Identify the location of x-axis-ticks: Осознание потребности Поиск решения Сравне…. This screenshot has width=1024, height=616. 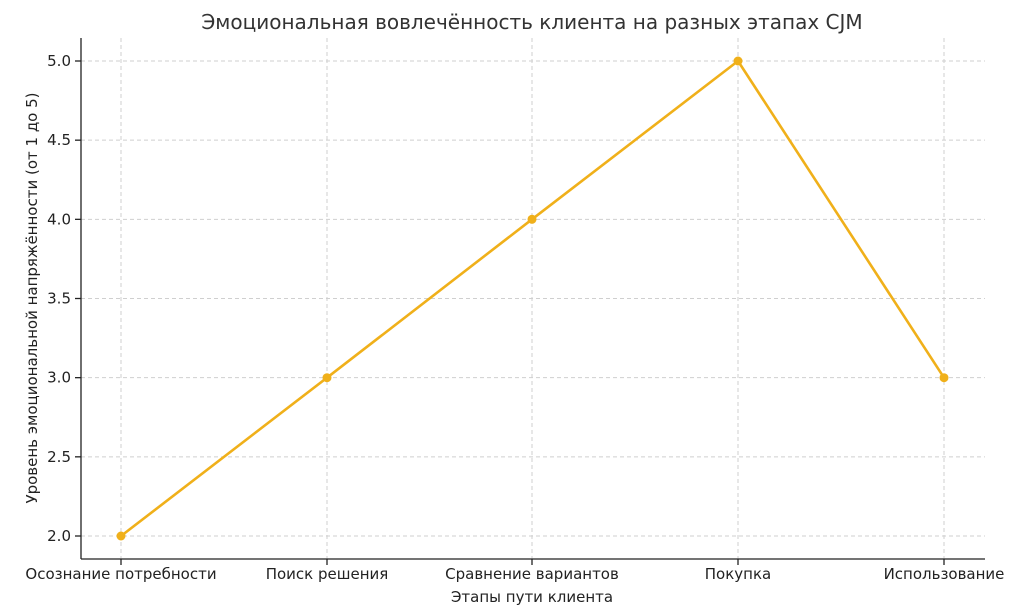
(514, 571).